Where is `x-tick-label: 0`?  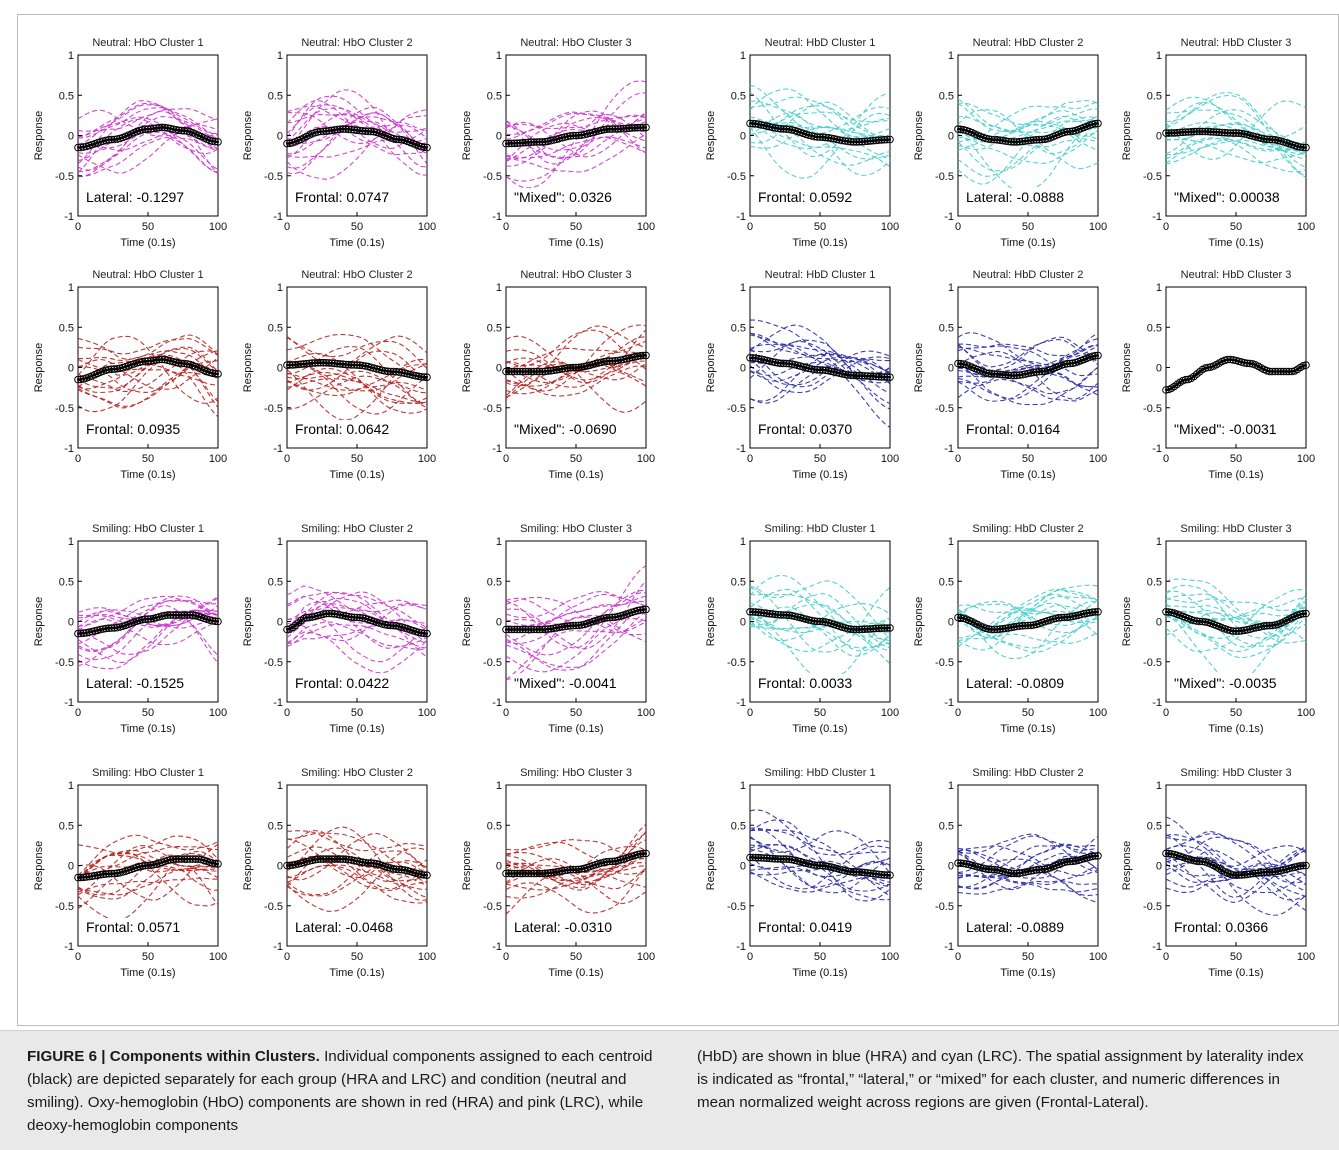
x-tick-label: 0 is located at coordinates (287, 713).